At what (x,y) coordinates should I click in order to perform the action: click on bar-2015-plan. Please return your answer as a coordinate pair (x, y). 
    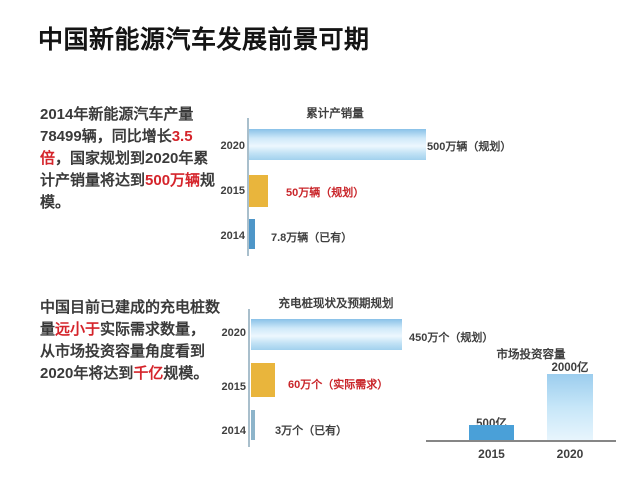
    Looking at the image, I should click on (258, 191).